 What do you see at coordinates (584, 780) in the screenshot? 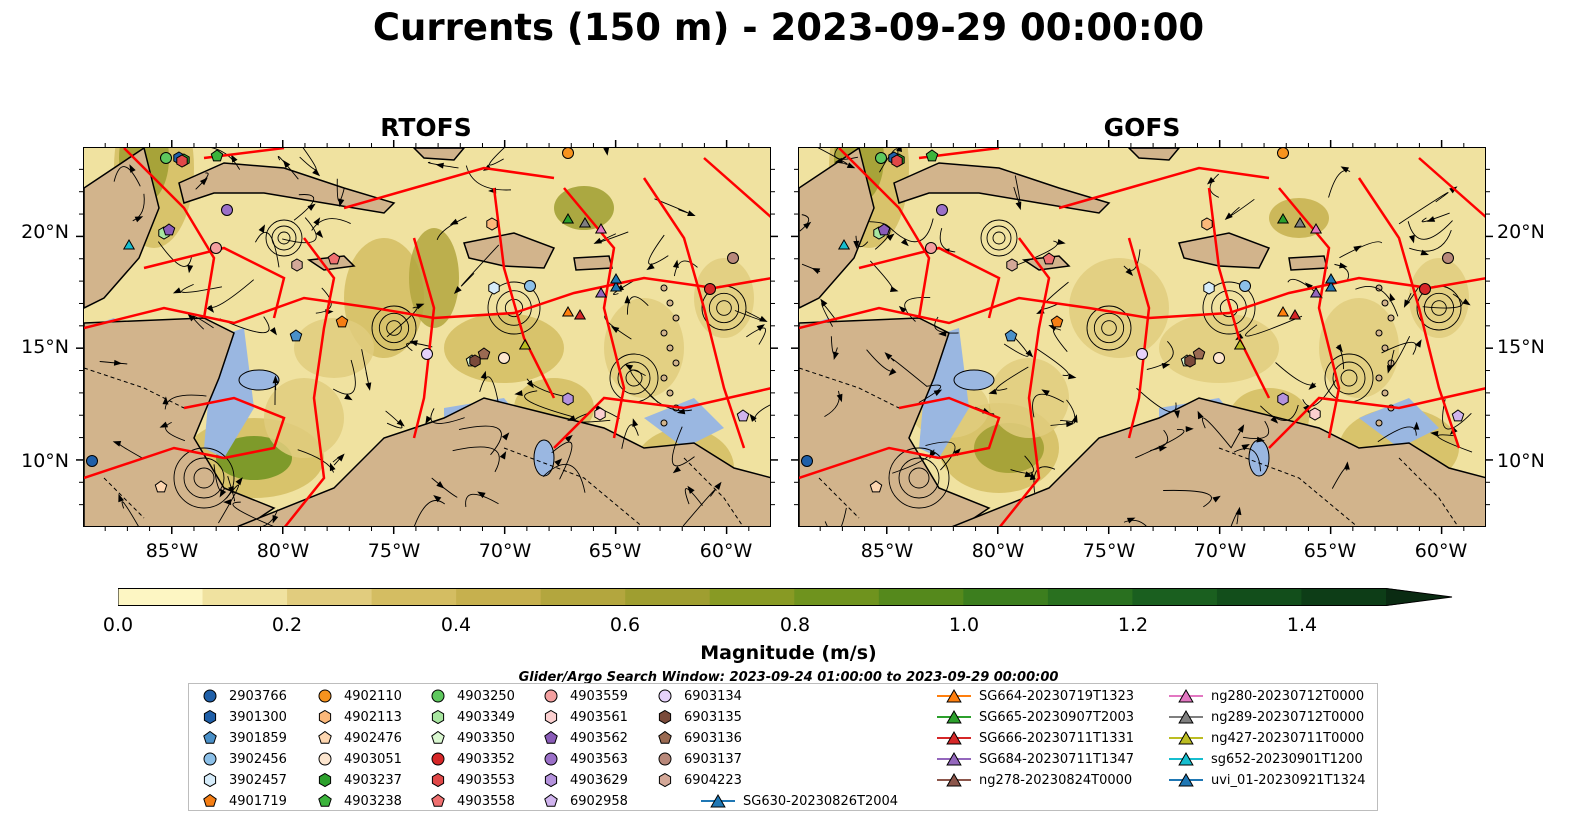
I see `legend-item-argo: 4903629` at bounding box center [584, 780].